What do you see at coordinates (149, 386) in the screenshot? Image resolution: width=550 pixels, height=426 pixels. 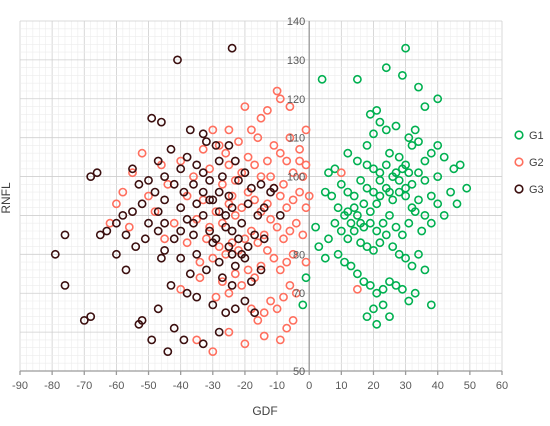 I see `x-tick-label: -50` at bounding box center [149, 386].